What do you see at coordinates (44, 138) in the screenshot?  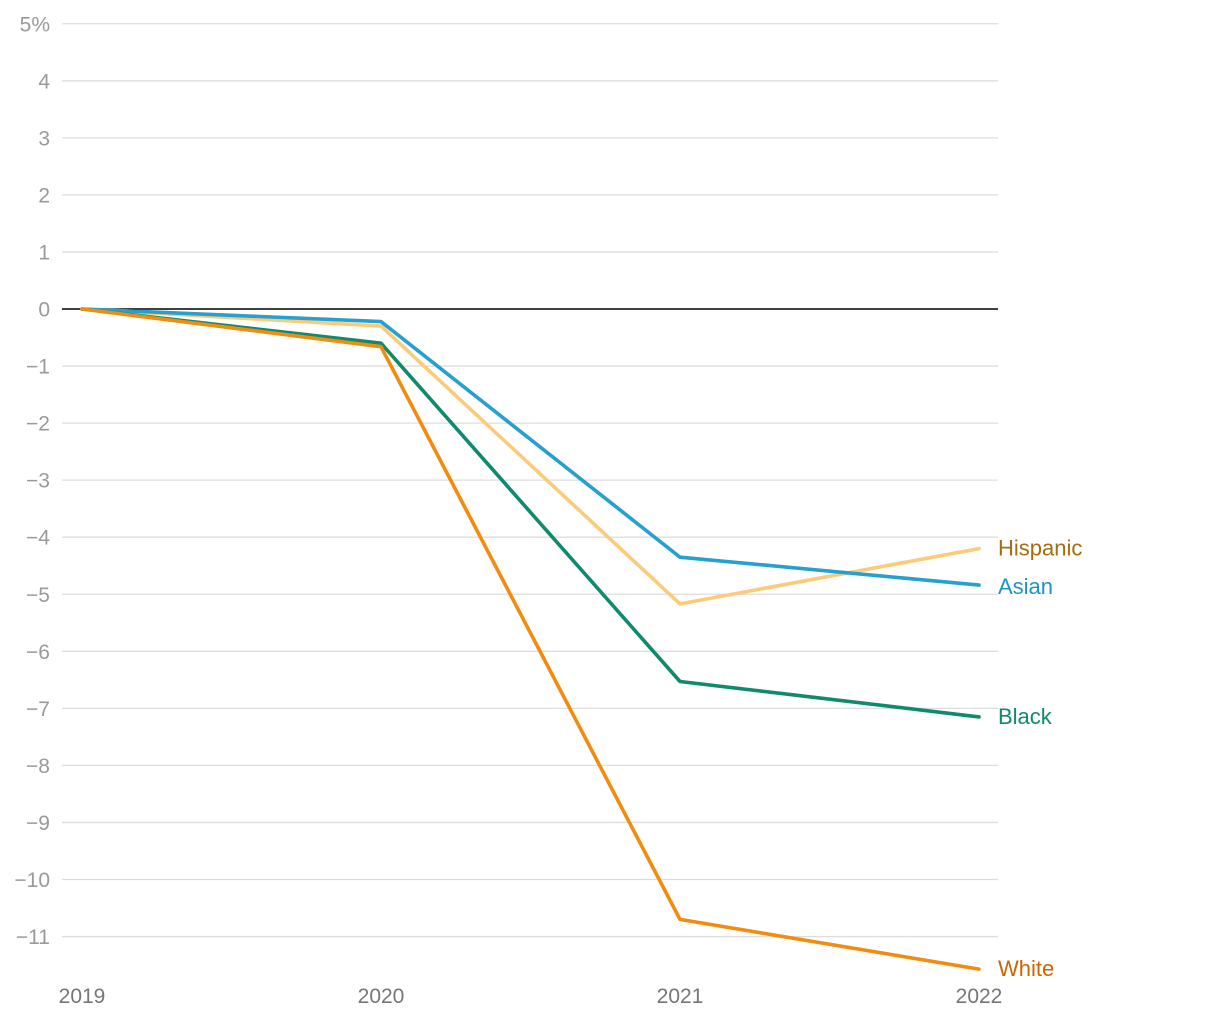 I see `y-tick-label: 3` at bounding box center [44, 138].